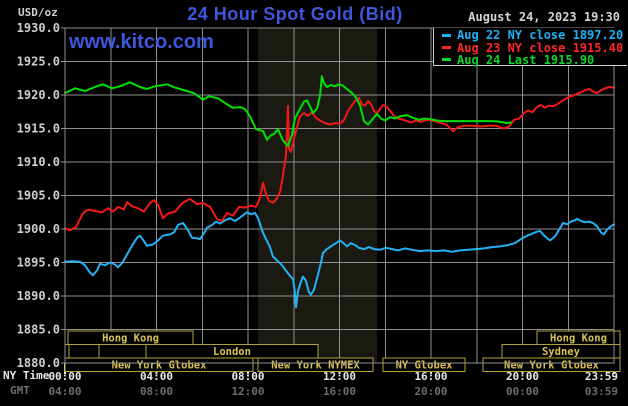  Describe the element at coordinates (339, 391) in the screenshot. I see `gmt-tick-label: 16:00` at that location.